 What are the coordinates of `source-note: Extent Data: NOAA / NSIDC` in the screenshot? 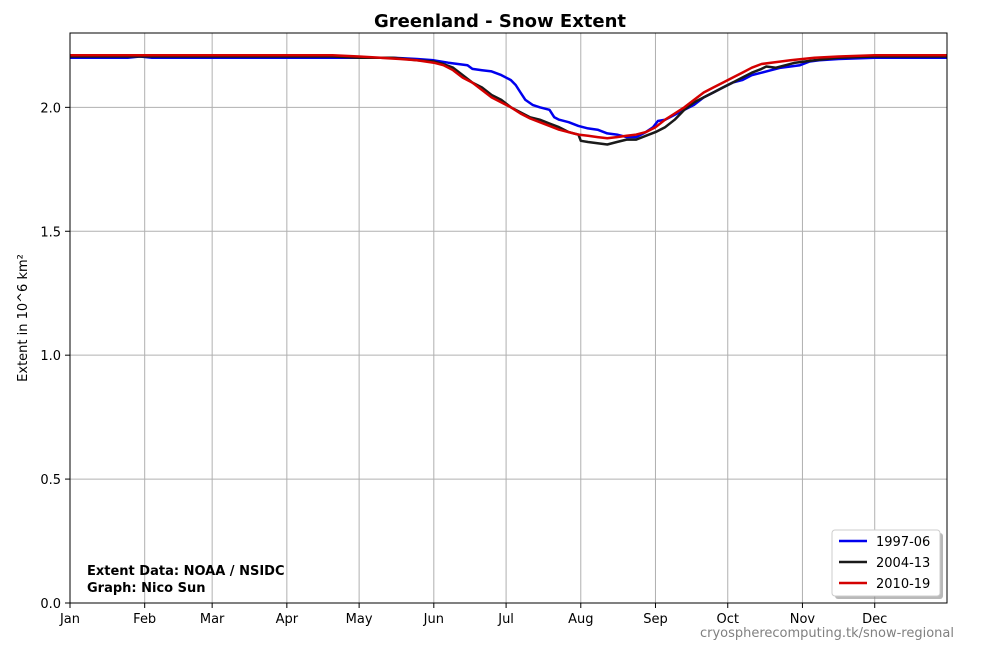 It's located at (185, 571).